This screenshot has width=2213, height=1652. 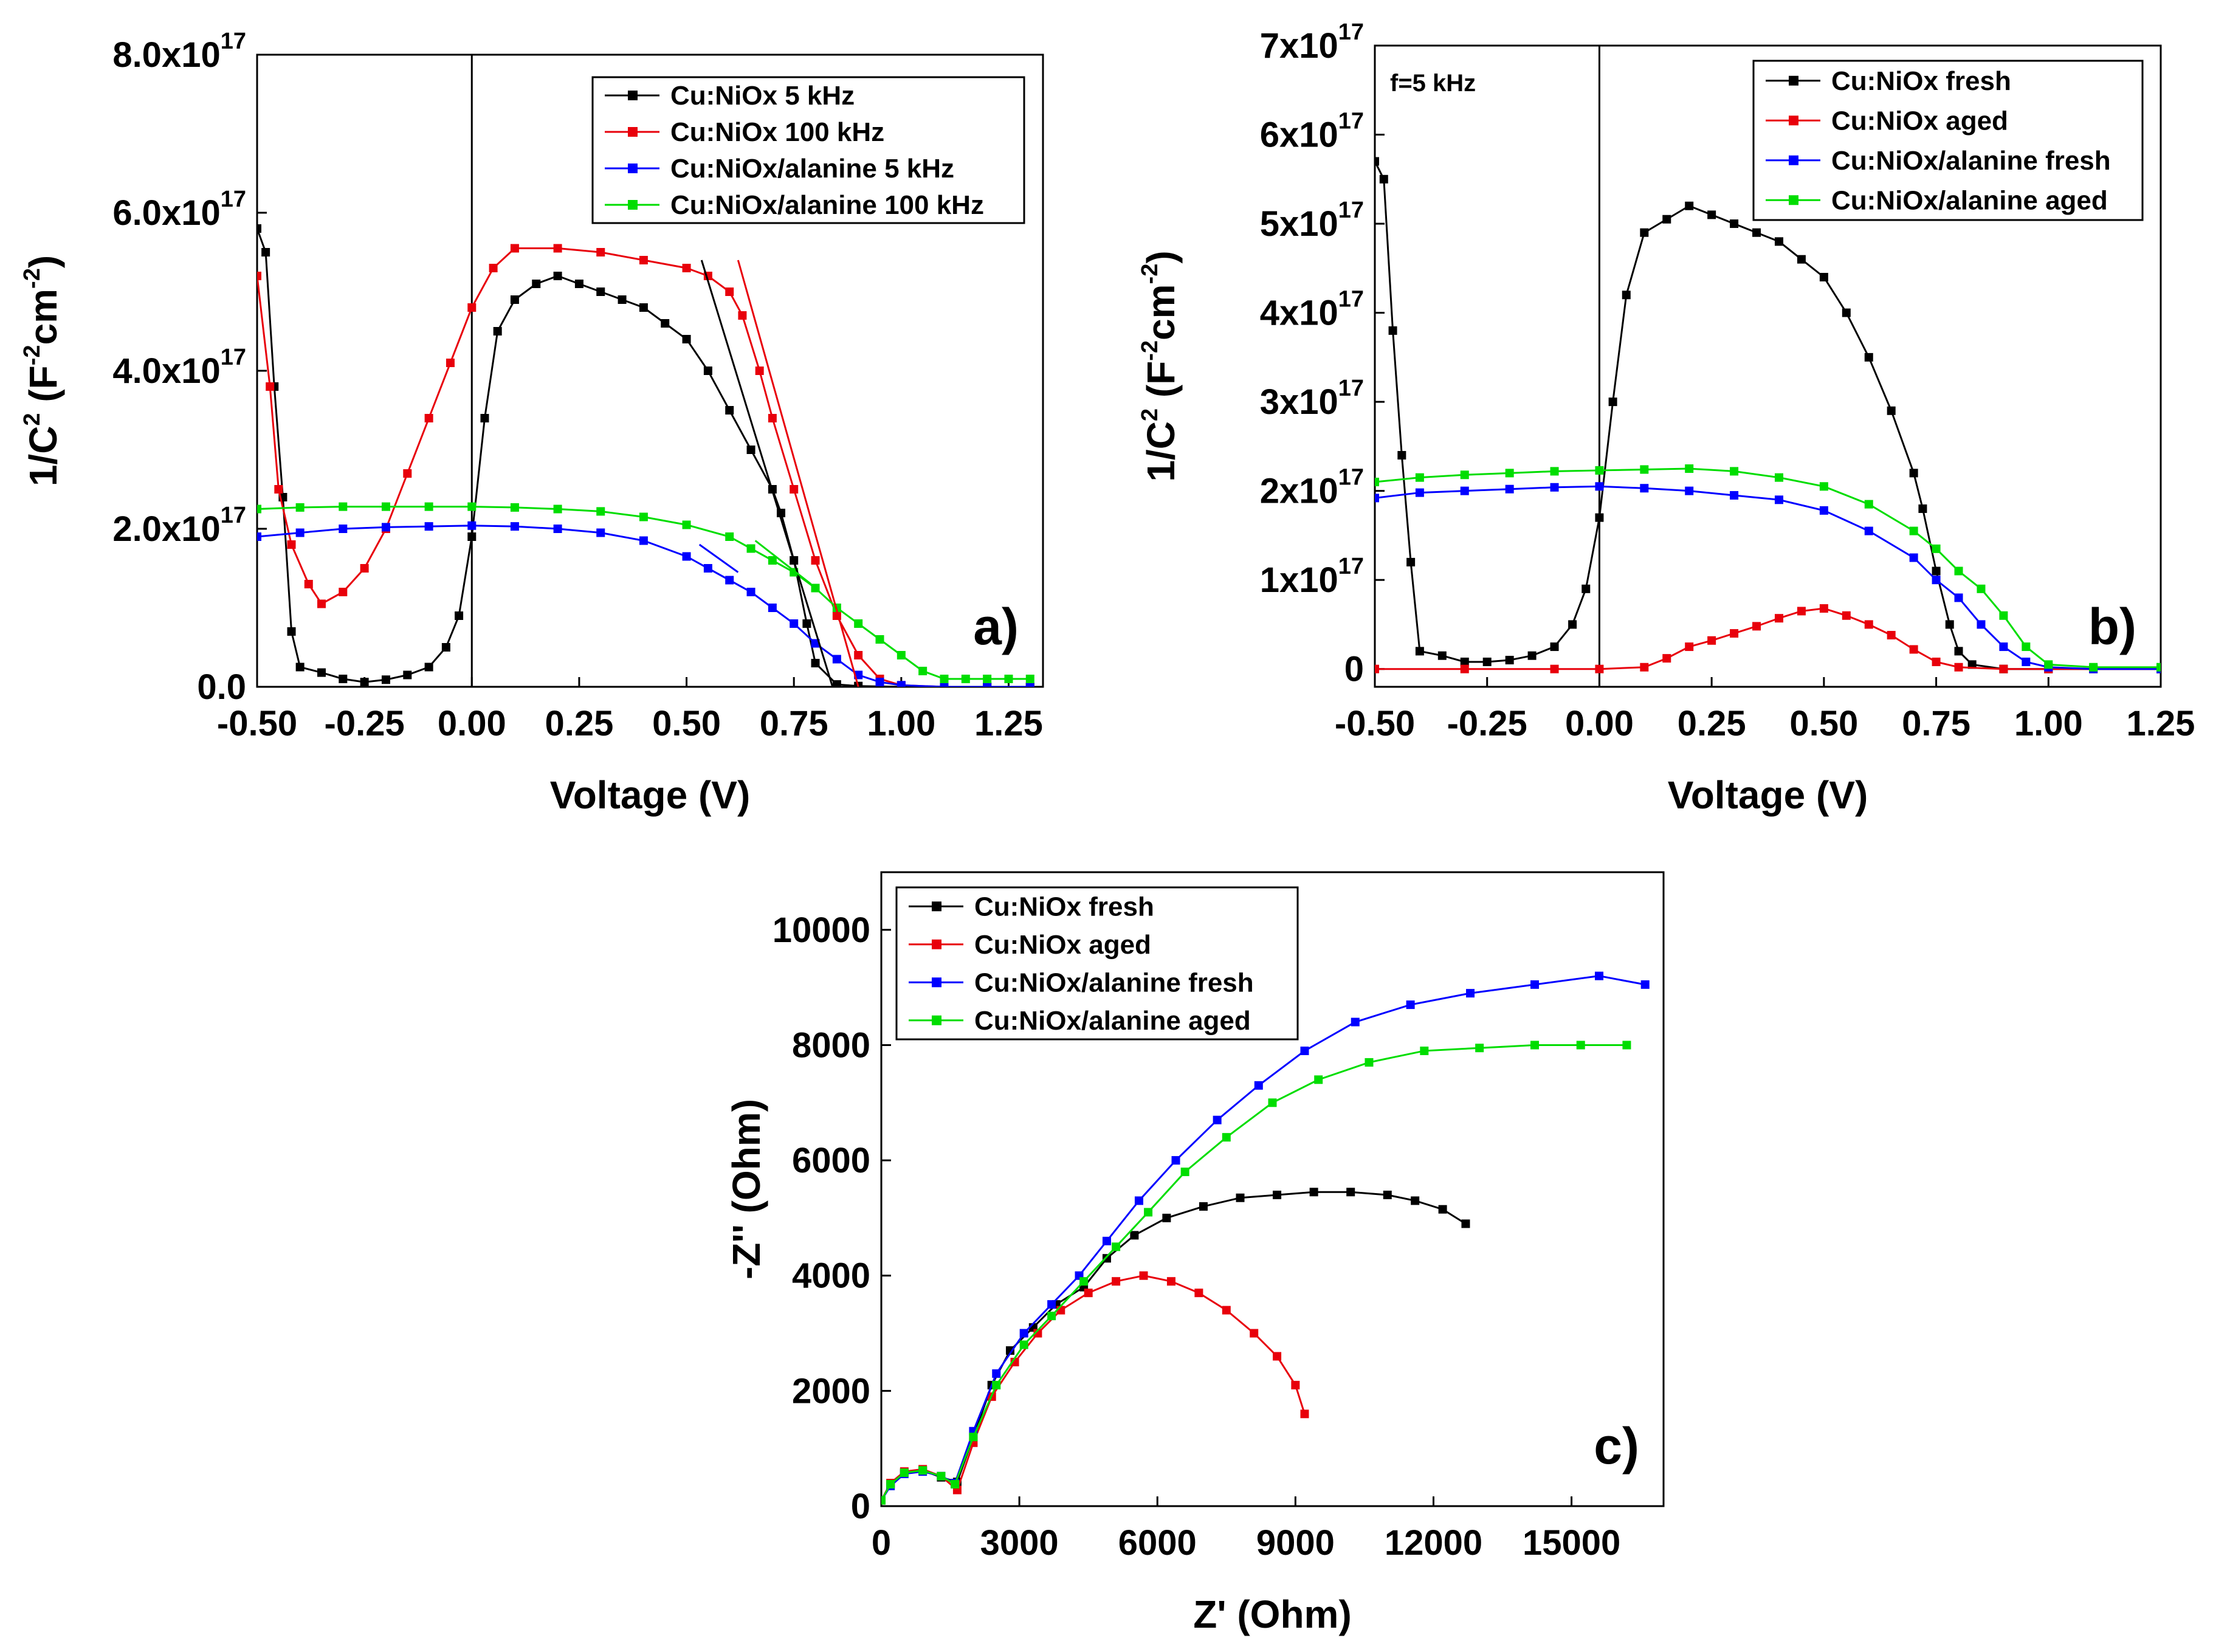 What do you see at coordinates (2112, 626) in the screenshot?
I see `panel-tag: b)` at bounding box center [2112, 626].